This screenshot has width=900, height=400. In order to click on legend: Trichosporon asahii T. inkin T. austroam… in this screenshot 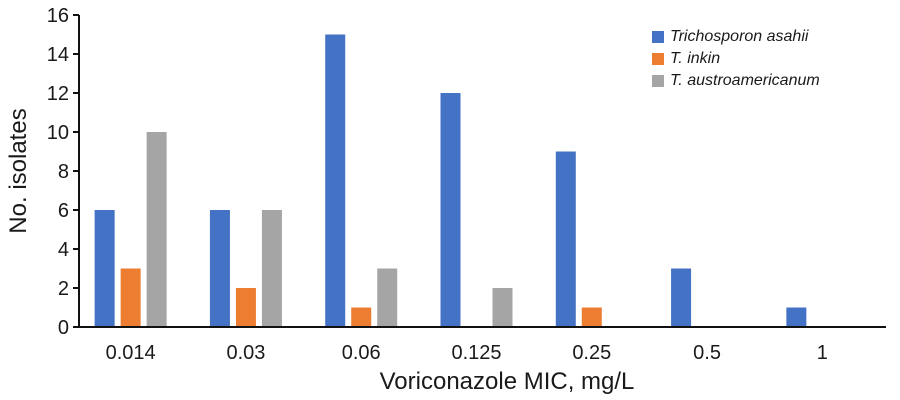, I will do `click(736, 59)`.